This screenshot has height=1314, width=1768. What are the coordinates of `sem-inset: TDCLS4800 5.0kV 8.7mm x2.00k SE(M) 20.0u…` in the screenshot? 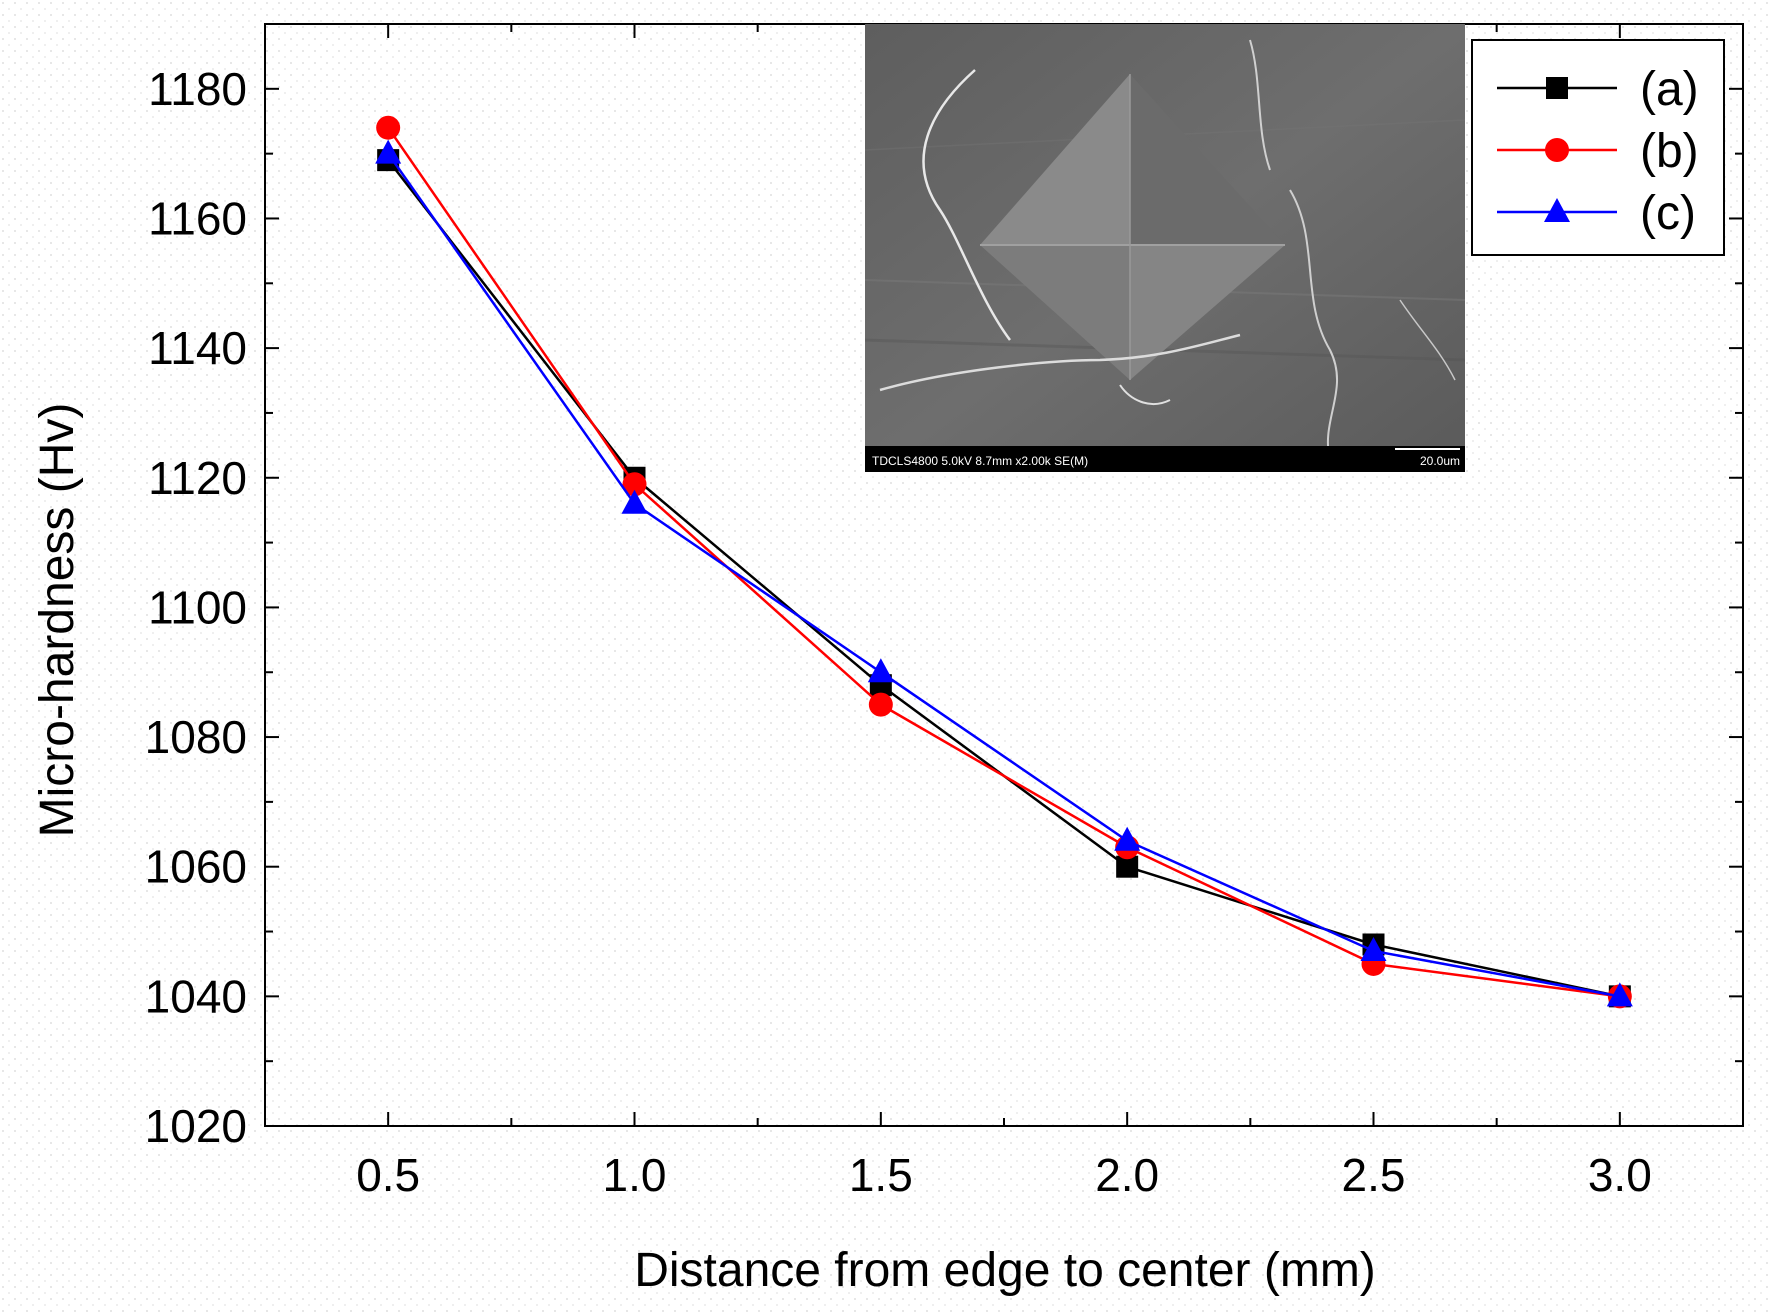 It's located at (1165, 248).